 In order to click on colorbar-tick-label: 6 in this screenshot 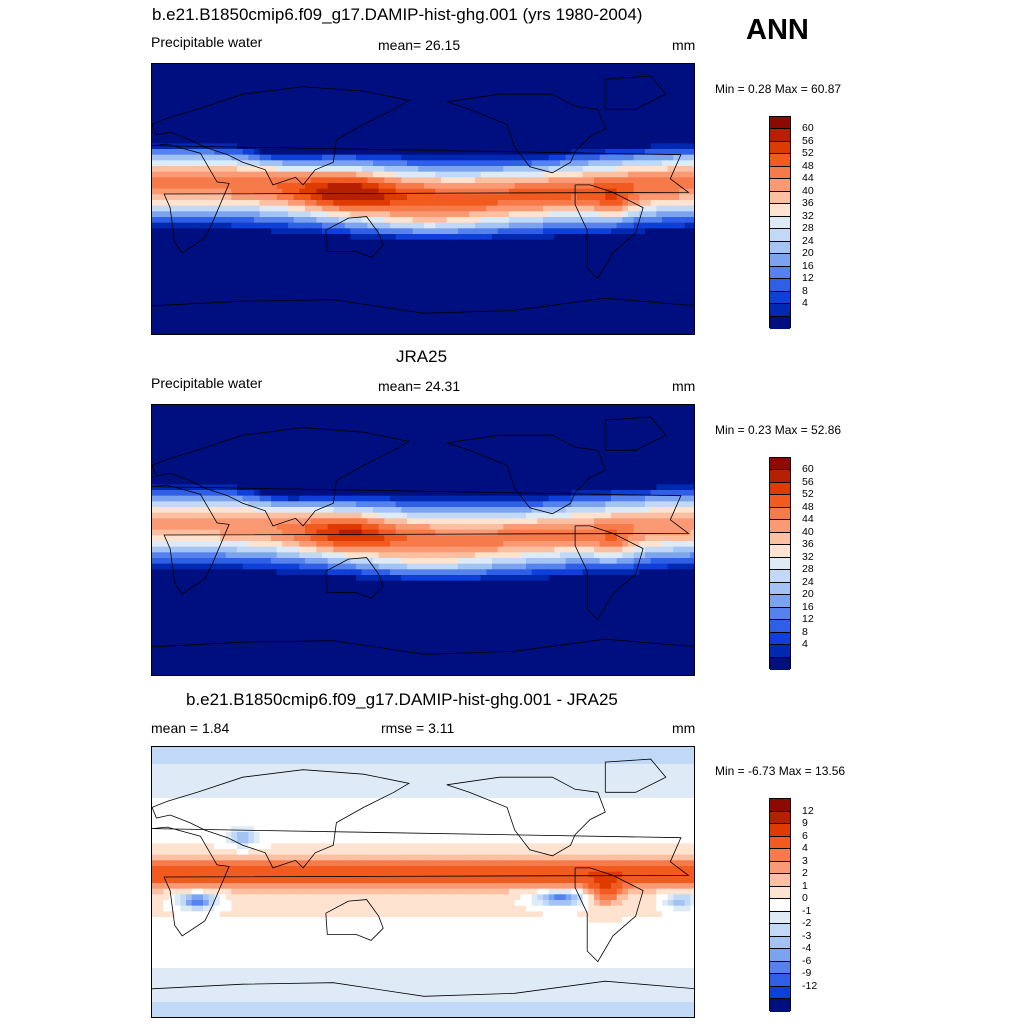, I will do `click(805, 835)`.